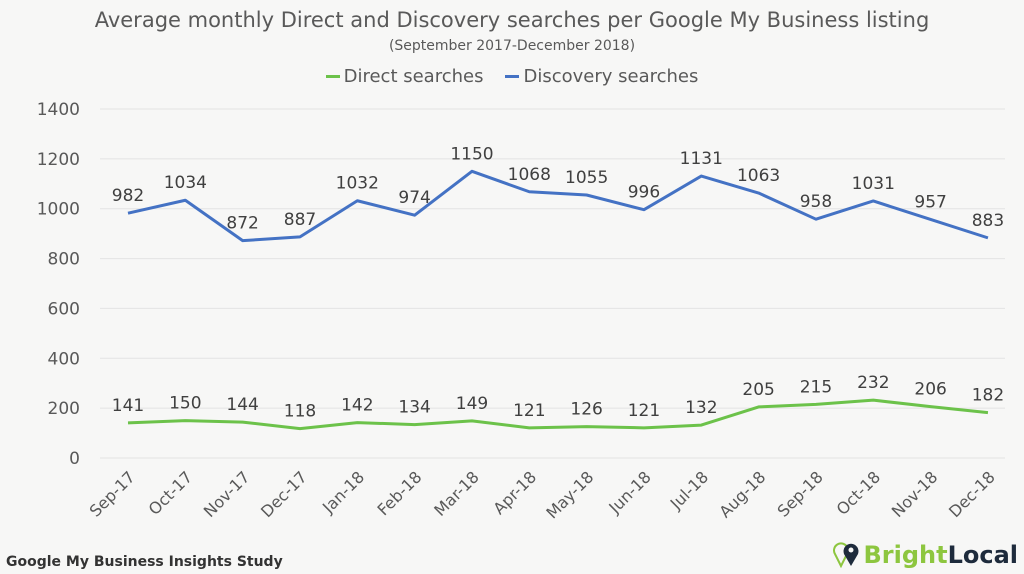 This screenshot has width=1024, height=574. What do you see at coordinates (644, 193) in the screenshot?
I see `data-label: 996` at bounding box center [644, 193].